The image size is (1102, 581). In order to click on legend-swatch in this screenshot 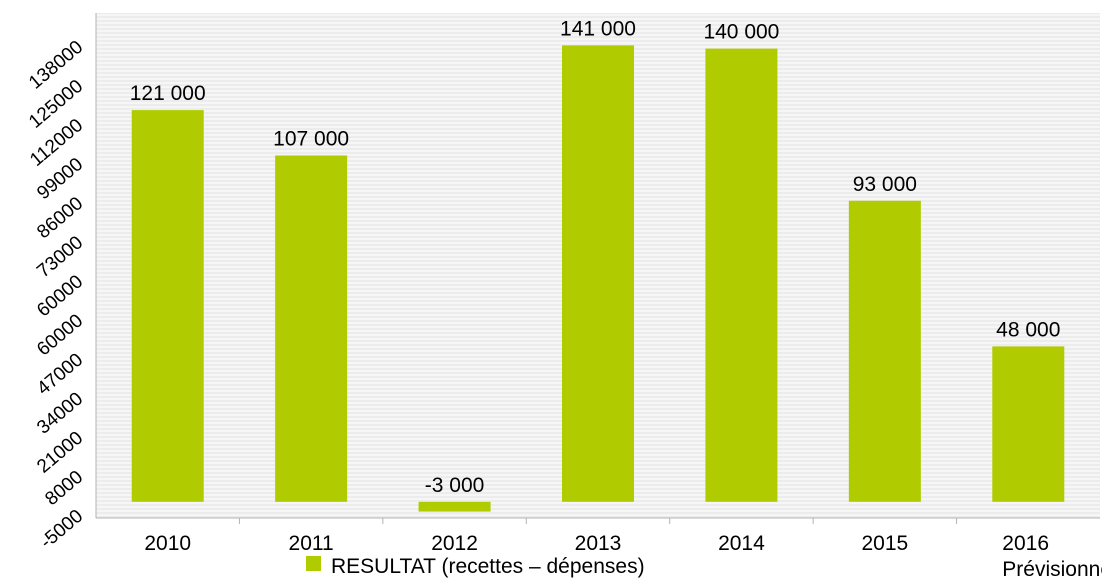, I will do `click(313, 563)`.